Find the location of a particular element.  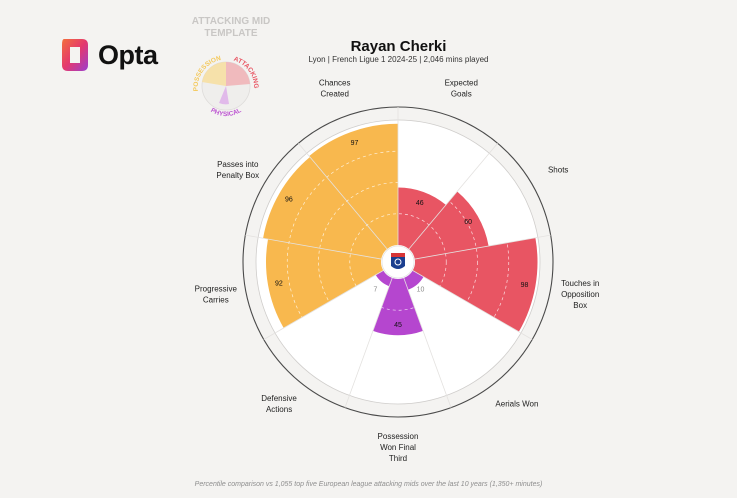

value-label: 45 is located at coordinates (398, 325).